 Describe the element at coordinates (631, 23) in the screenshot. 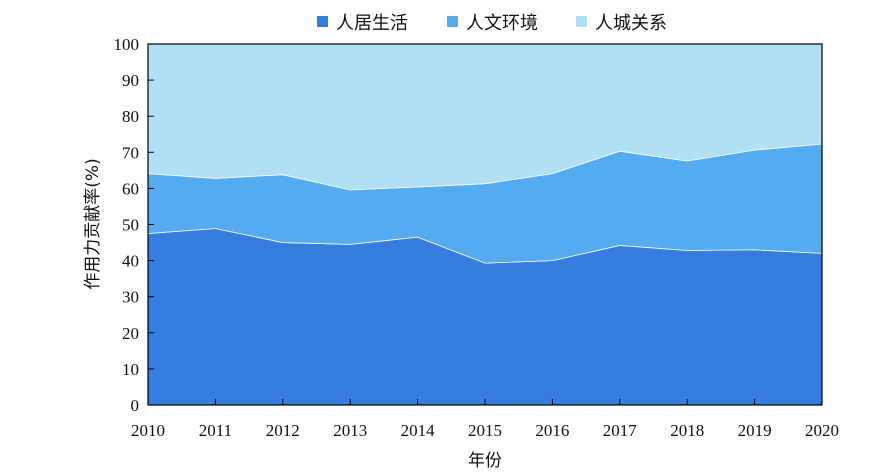

I see `legend-label-3: 人城关系` at that location.